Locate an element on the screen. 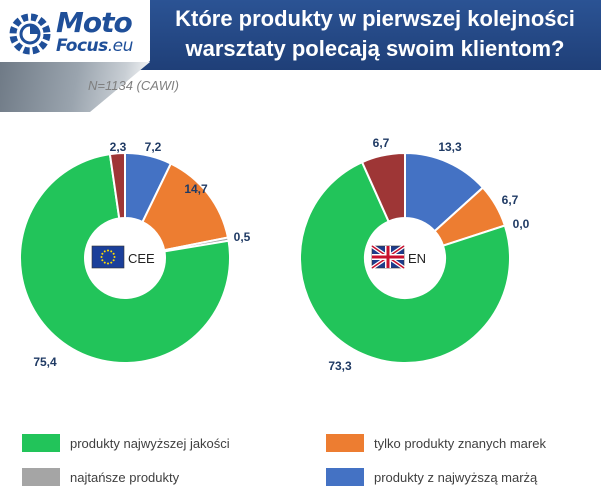 The width and height of the screenshot is (601, 500). legend-label: tylko produkty znanych marek is located at coordinates (460, 443).